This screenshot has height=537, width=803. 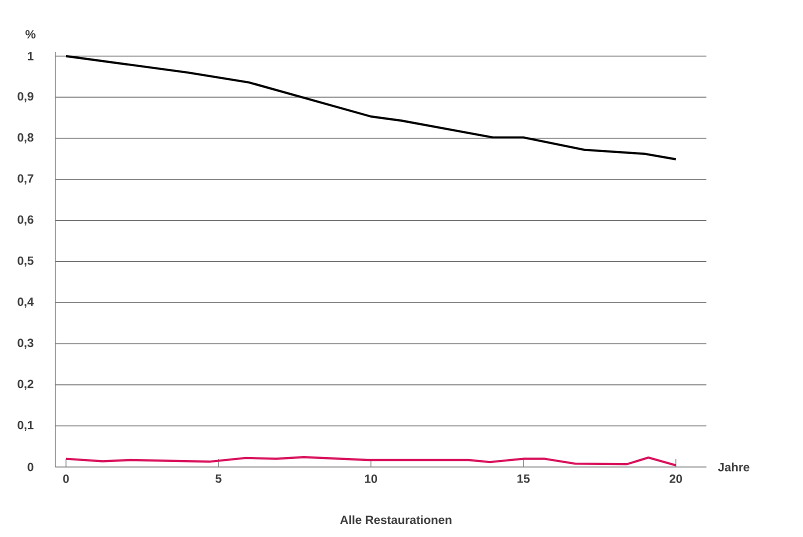 What do you see at coordinates (31, 467) in the screenshot?
I see `y-tick-label: 0` at bounding box center [31, 467].